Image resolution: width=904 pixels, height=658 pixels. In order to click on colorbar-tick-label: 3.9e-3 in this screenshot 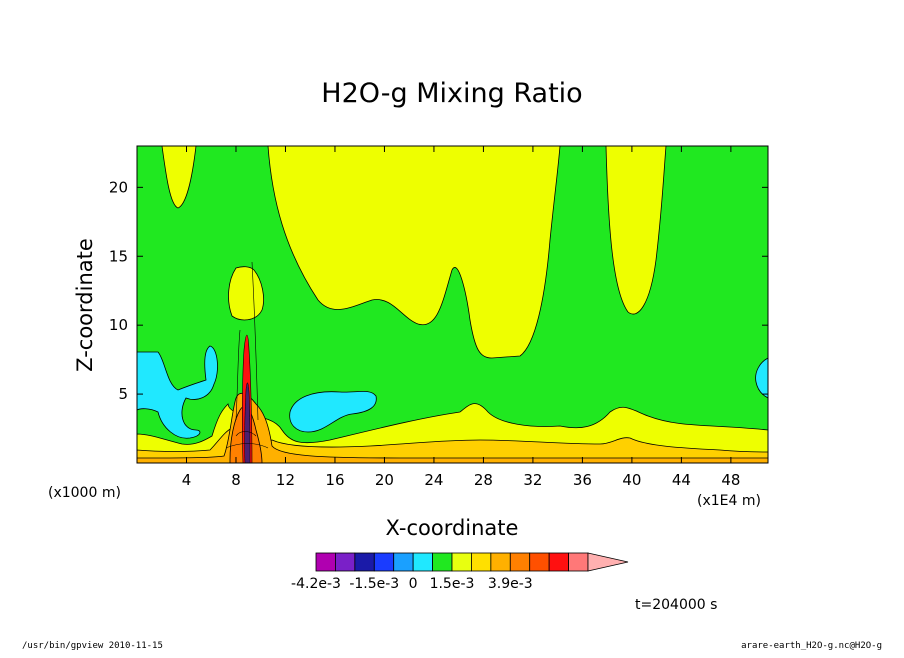, I will do `click(510, 584)`.